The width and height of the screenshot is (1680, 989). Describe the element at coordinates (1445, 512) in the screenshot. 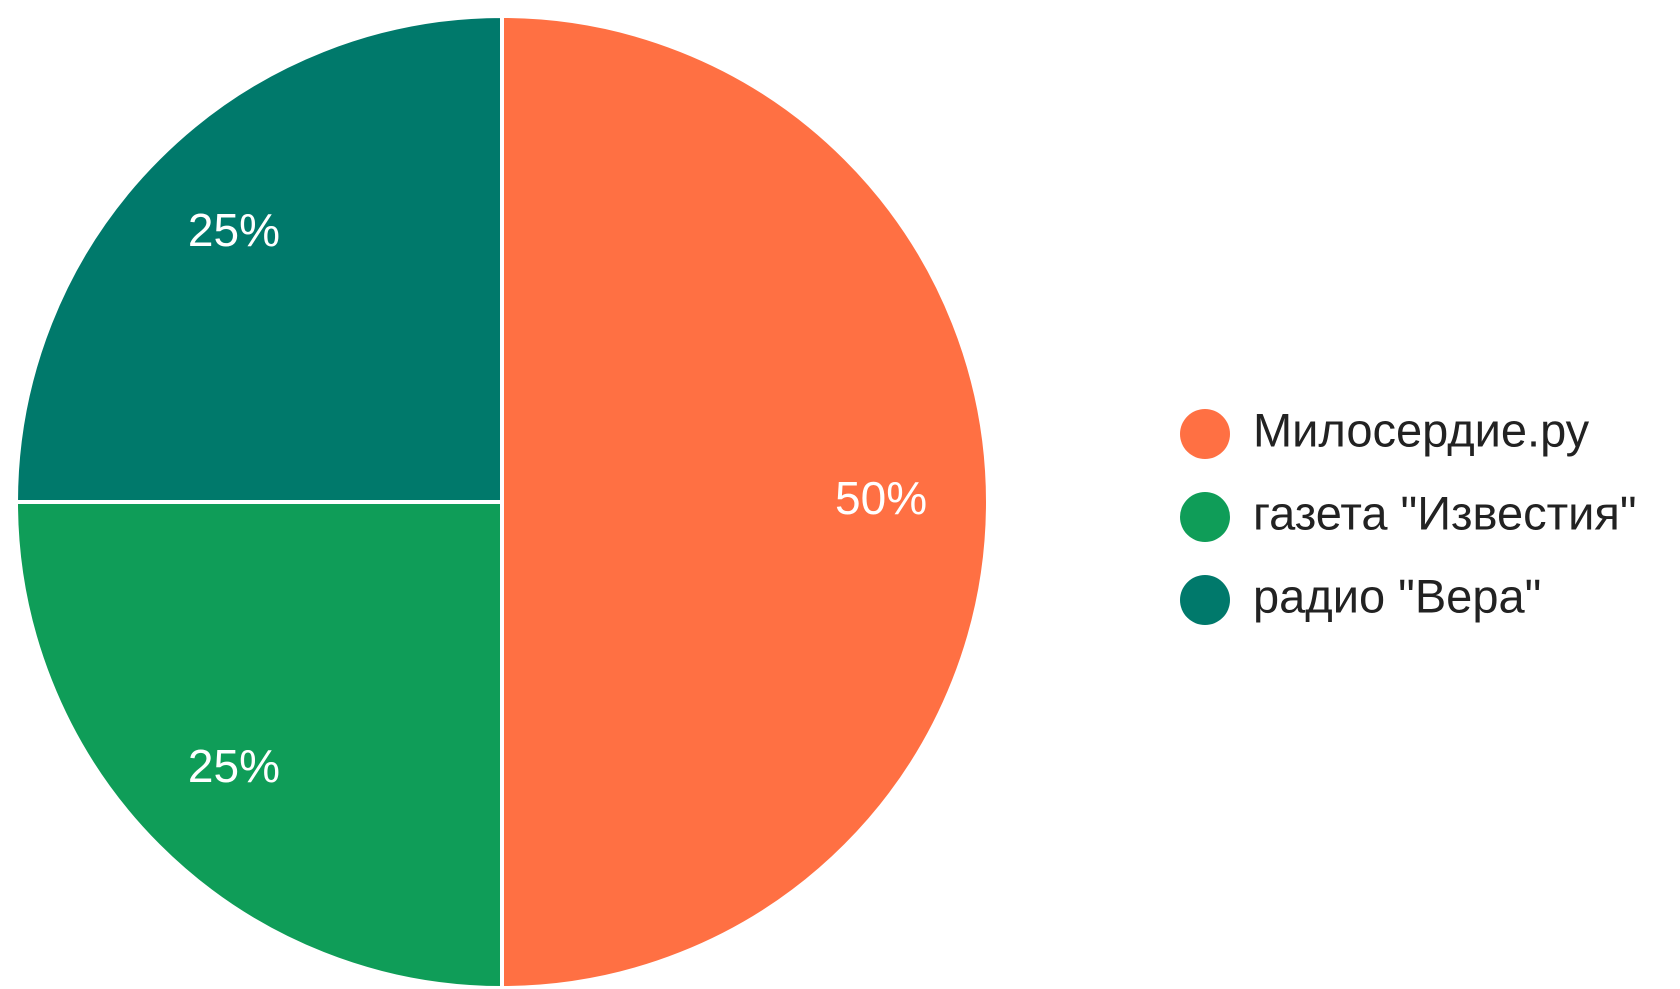

I see `legend-label: газета "Известия"` at that location.